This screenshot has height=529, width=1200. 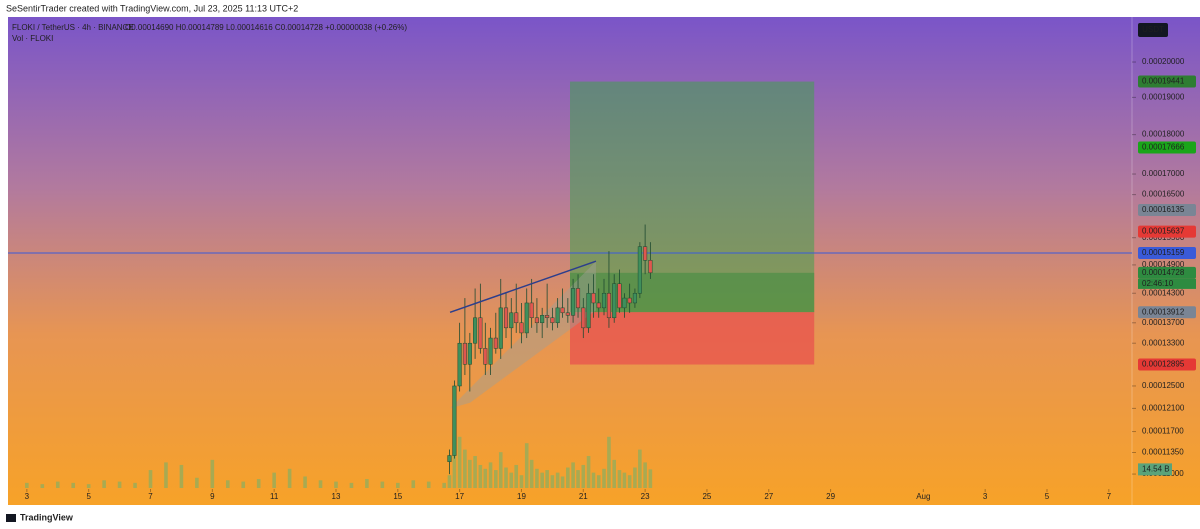 What do you see at coordinates (212, 496) in the screenshot?
I see `x-tick-label: 9` at bounding box center [212, 496].